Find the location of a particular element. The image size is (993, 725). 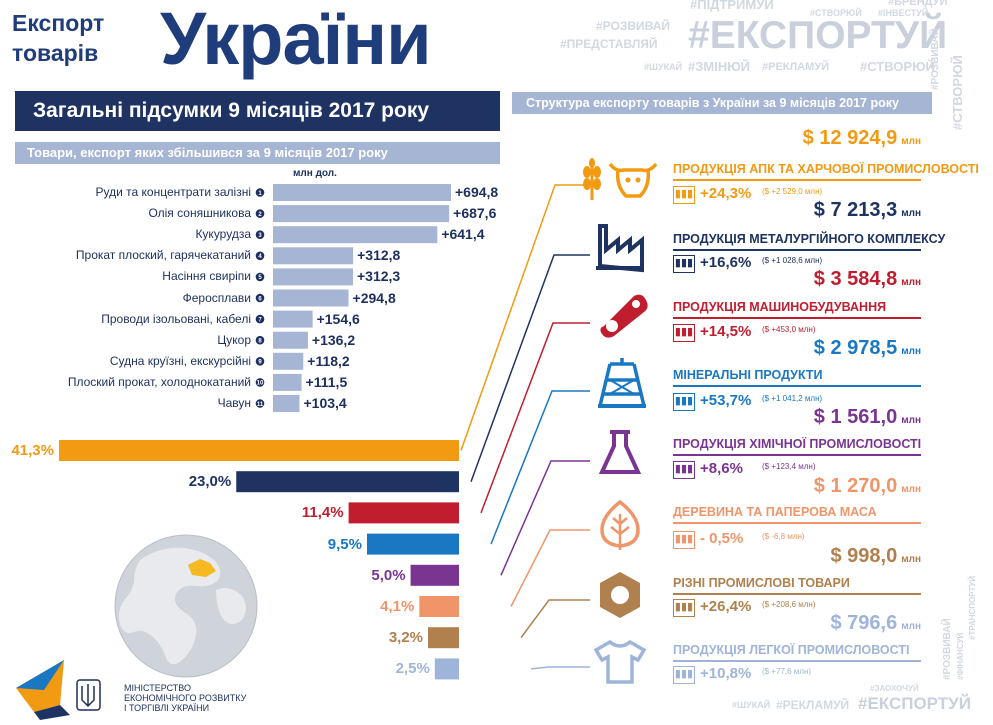

category-amount: $ 7 213,3 млн is located at coordinates (867, 210).